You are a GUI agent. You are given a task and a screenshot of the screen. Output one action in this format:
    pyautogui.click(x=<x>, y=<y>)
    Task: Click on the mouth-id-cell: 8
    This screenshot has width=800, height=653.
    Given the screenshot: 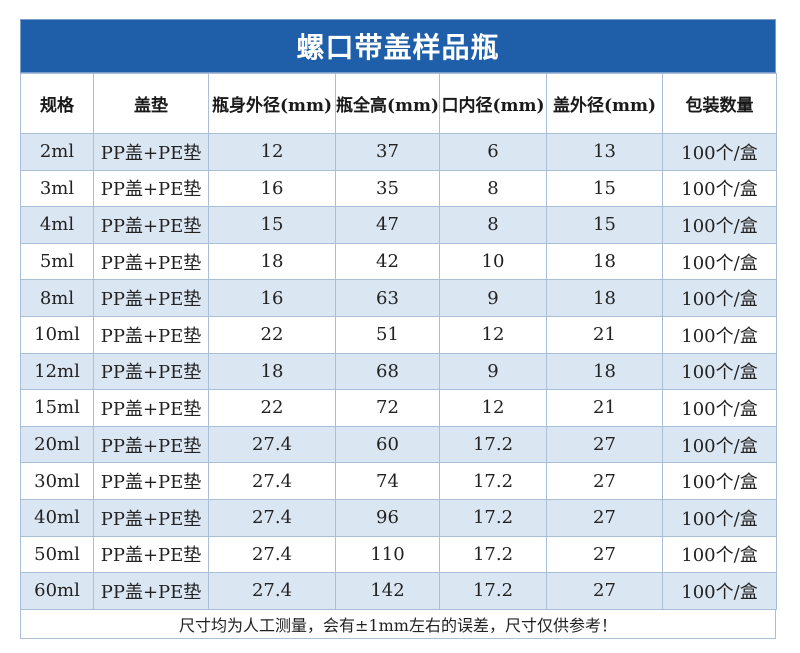 What is the action you would take?
    pyautogui.click(x=493, y=188)
    